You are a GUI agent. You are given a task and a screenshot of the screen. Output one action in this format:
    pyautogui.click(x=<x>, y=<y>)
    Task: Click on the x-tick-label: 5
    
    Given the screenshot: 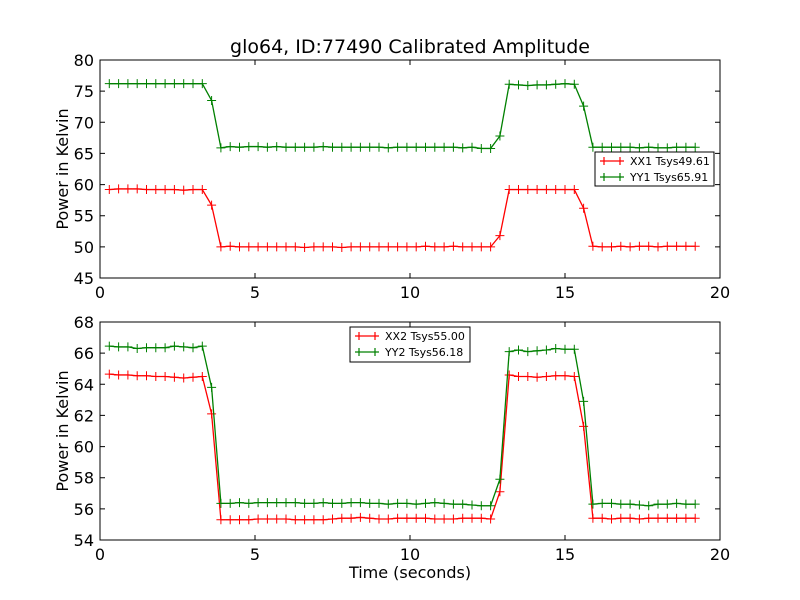 What is the action you would take?
    pyautogui.click(x=255, y=554)
    